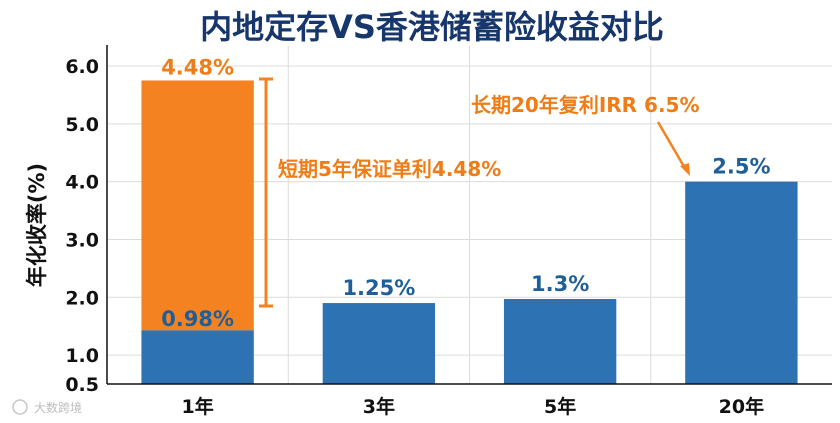  I want to click on chart-title: 内地定存VS香港储蓄险收益对比, so click(432, 27).